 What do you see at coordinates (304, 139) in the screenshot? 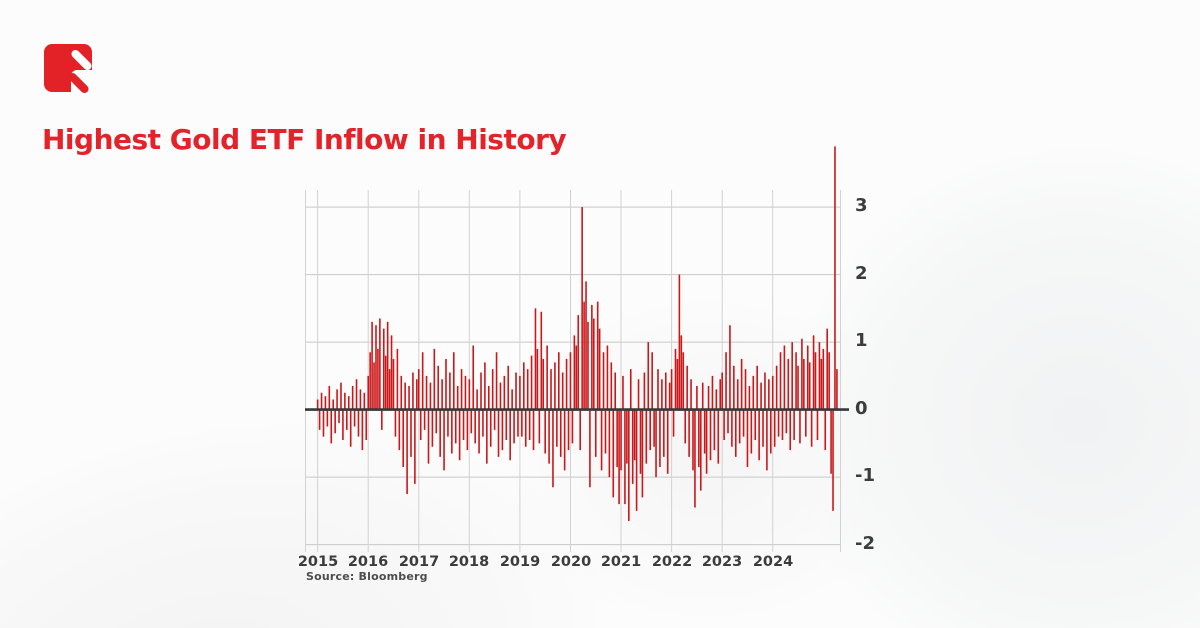
I see `page-title: Highest Gold ETF Inflow in History` at bounding box center [304, 139].